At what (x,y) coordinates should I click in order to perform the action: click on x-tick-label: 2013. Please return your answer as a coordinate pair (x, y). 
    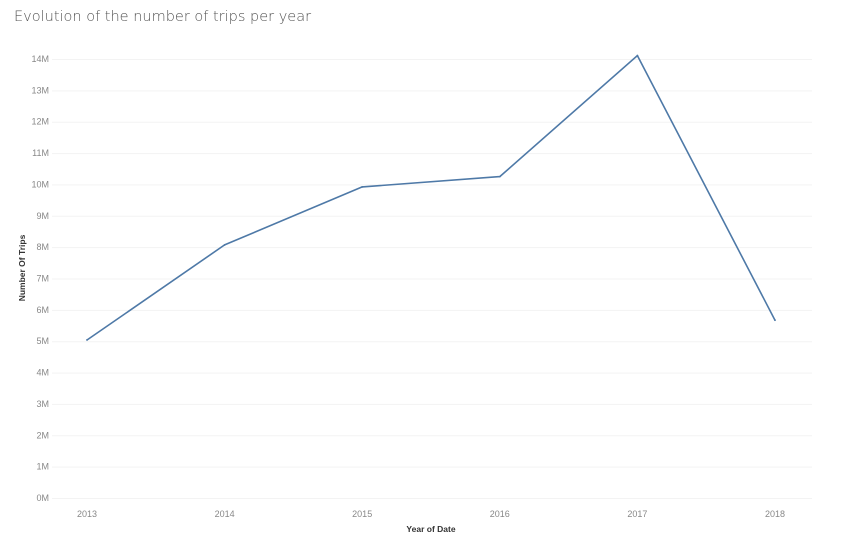
    Looking at the image, I should click on (87, 514).